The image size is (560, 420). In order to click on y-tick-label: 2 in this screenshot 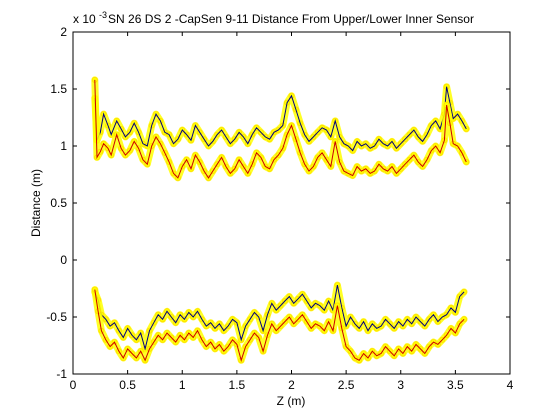, I will do `click(63, 32)`.